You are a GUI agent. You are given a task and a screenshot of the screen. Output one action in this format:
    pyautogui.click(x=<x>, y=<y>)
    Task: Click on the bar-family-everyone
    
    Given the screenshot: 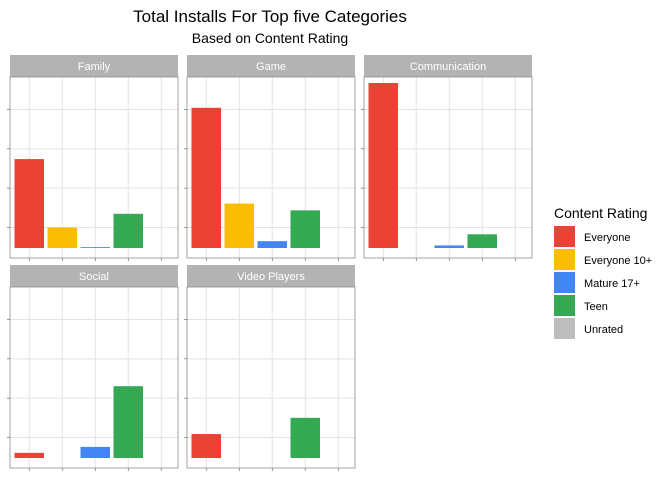 What is the action you would take?
    pyautogui.click(x=29, y=203)
    